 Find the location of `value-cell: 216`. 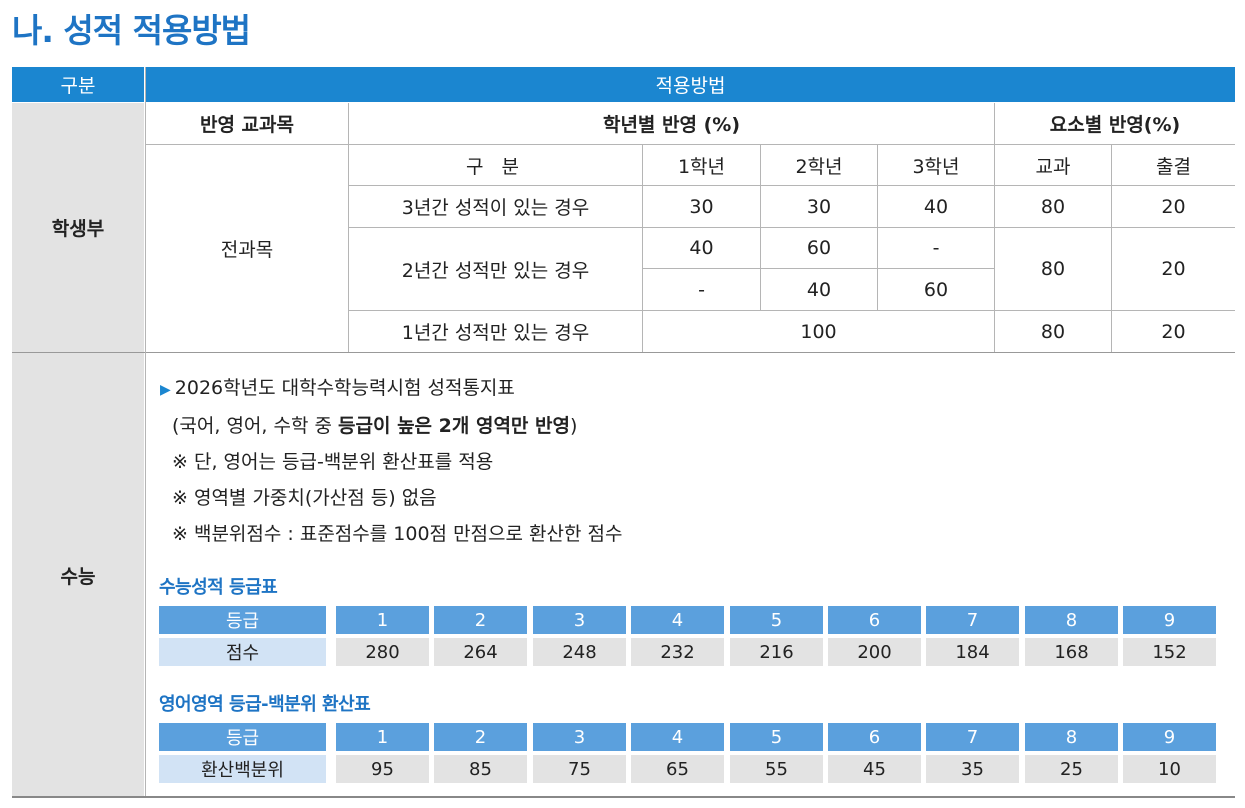

value-cell: 216 is located at coordinates (776, 652).